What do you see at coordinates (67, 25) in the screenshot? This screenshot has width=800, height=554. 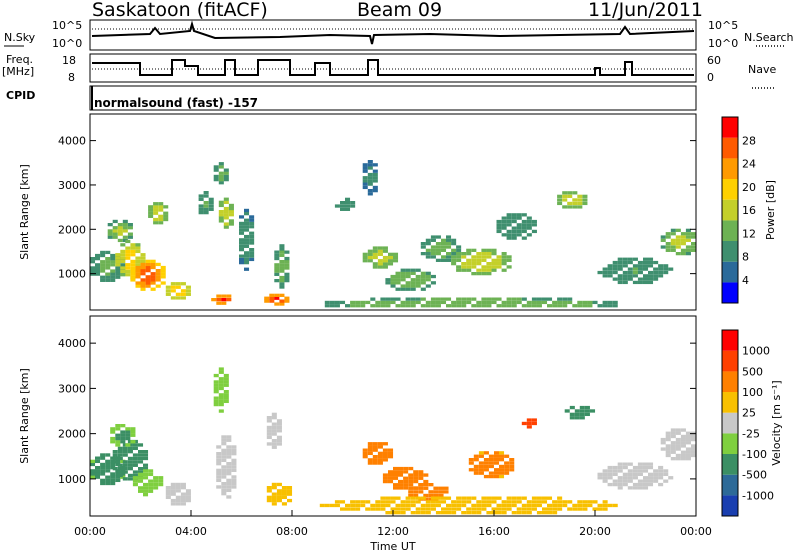 I see `nsky-tick-top: 10^5` at bounding box center [67, 25].